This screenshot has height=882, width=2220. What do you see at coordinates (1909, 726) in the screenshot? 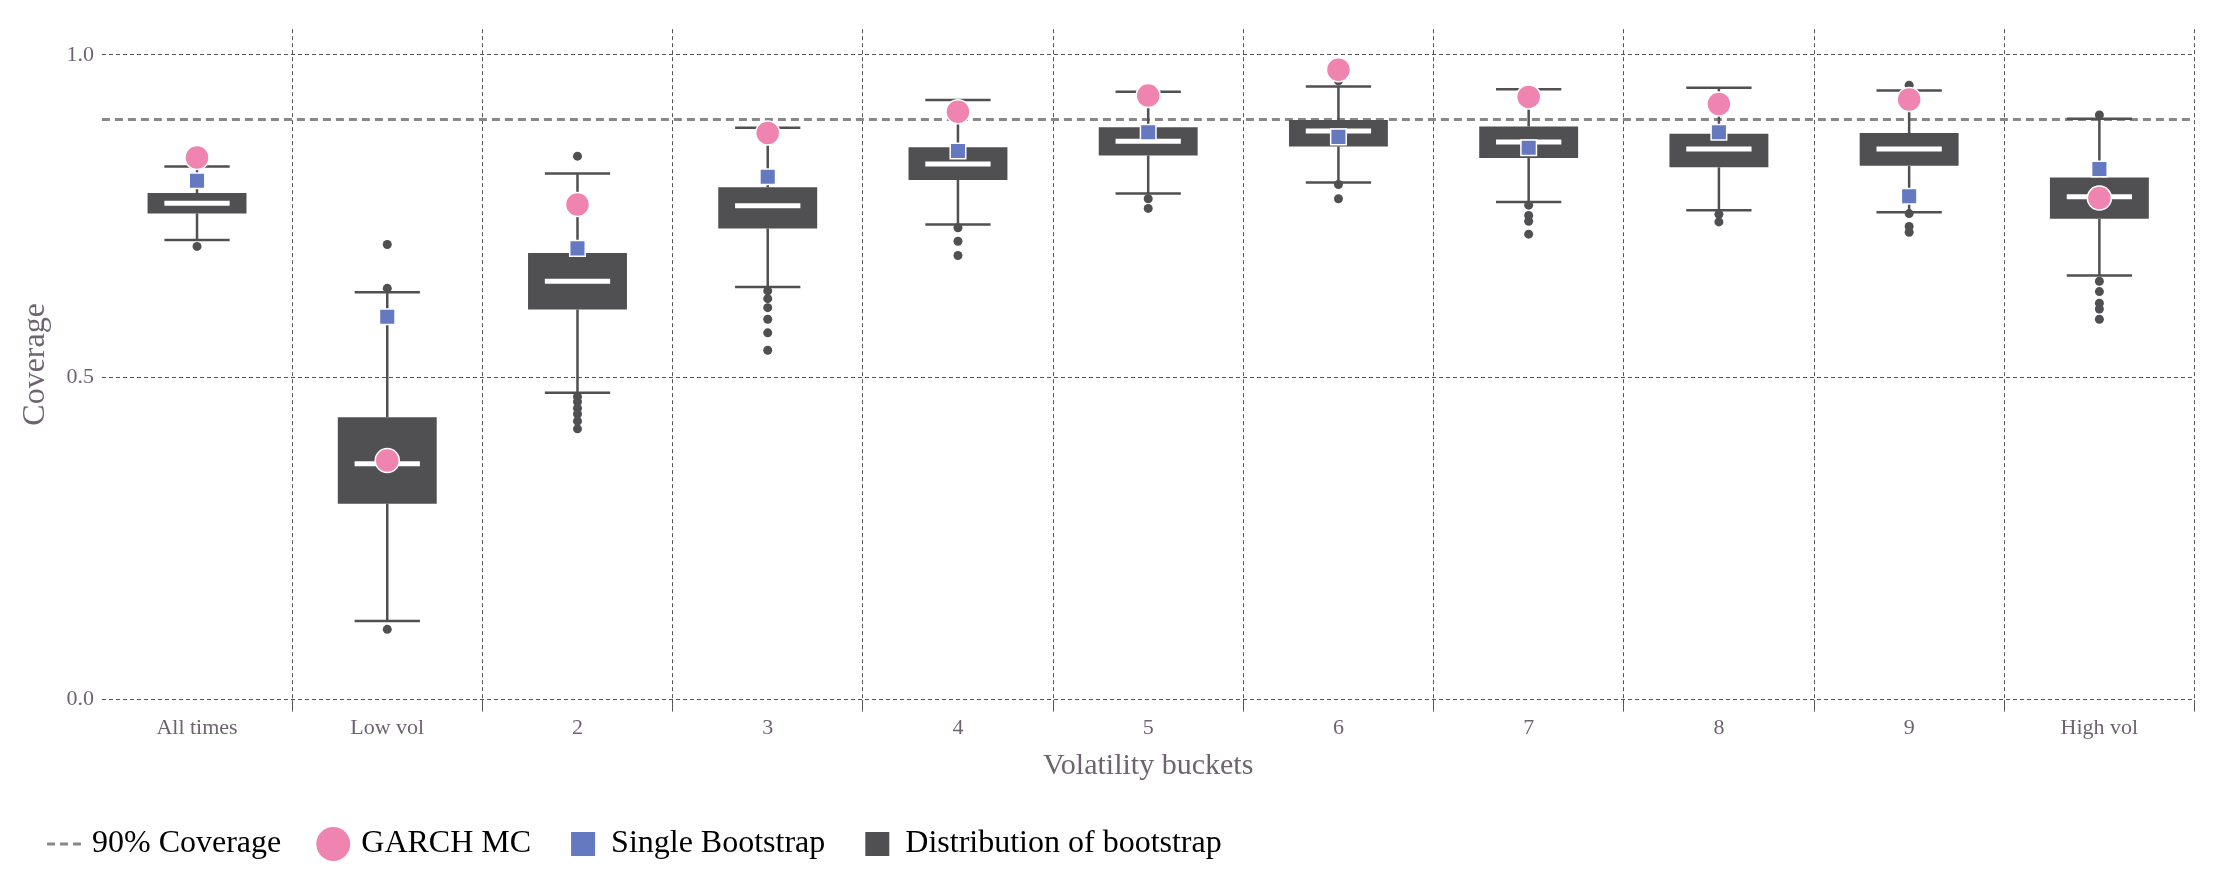
I see `x-tick-label: 9` at bounding box center [1909, 726].